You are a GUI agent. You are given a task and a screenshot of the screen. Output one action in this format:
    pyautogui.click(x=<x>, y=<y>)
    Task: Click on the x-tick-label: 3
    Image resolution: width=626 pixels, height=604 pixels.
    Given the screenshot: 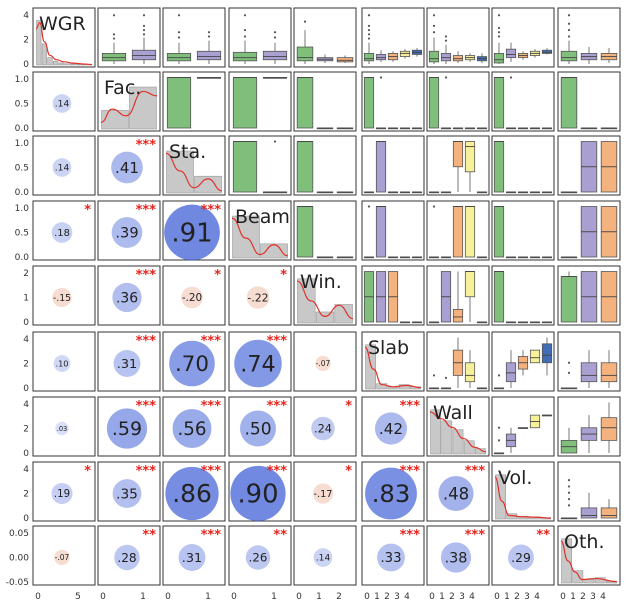 What is the action you would take?
    pyautogui.click(x=527, y=597)
    